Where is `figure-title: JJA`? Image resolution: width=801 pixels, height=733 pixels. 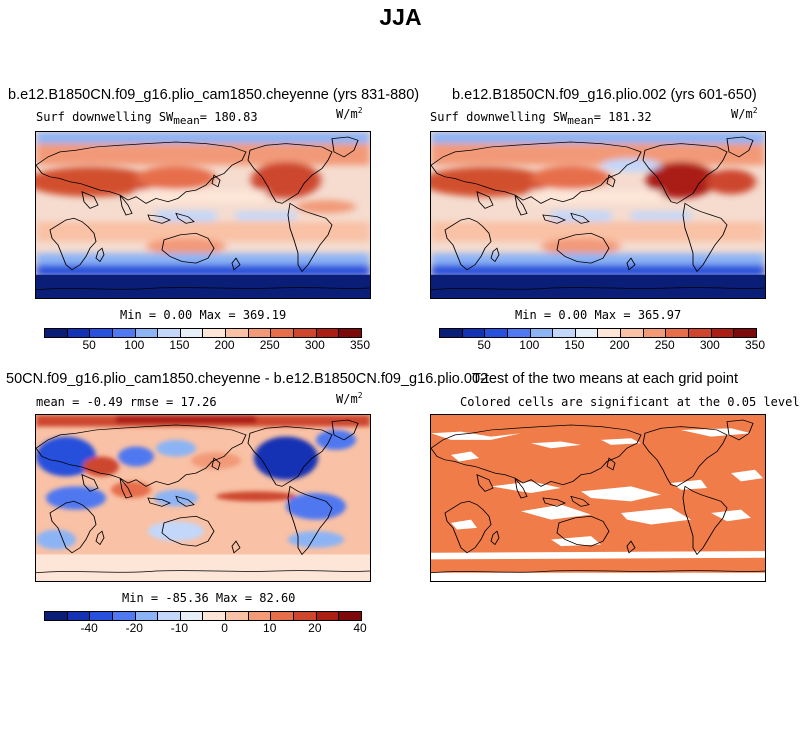 figure-title: JJA is located at coordinates (400, 17).